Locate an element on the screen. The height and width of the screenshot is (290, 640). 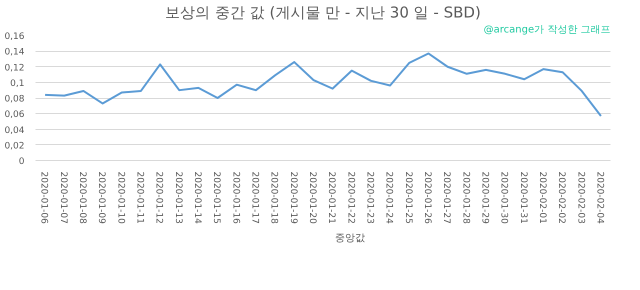
y-tick-label: 0,06 is located at coordinates (14, 115).